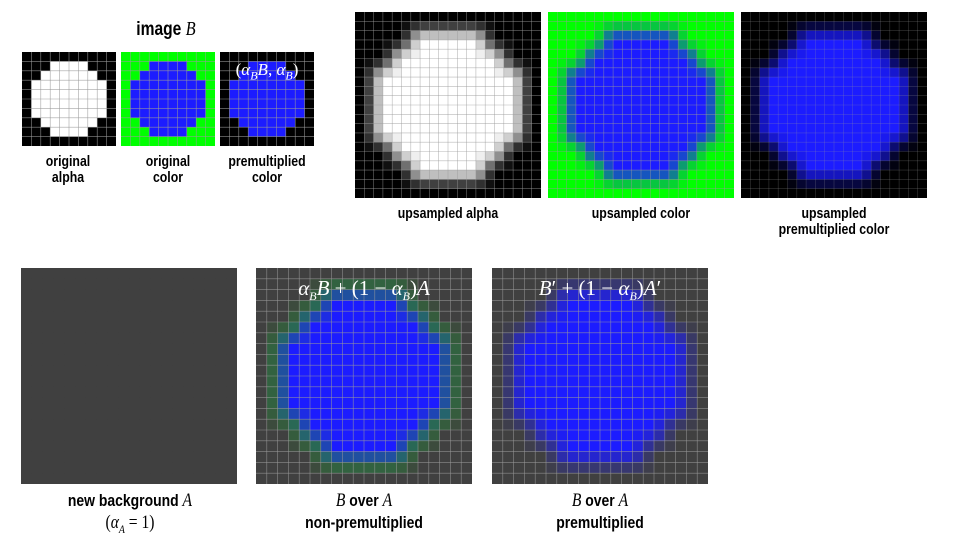 This screenshot has height=546, width=956. I want to click on caption-over-nonpremult: B over A non-premultiplied, so click(364, 511).